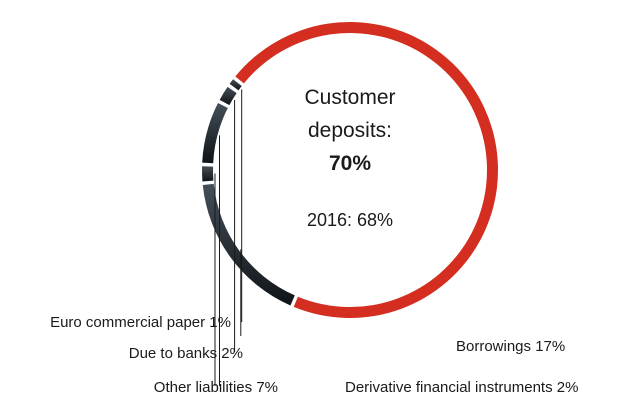 The height and width of the screenshot is (396, 635). What do you see at coordinates (461, 387) in the screenshot?
I see `label-derivatives: Derivative financial instruments 2%` at bounding box center [461, 387].